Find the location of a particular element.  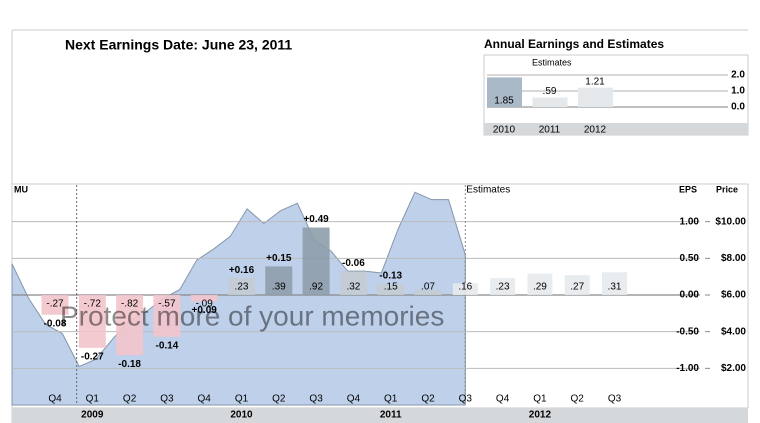

price-tick-label: $4.00 is located at coordinates (733, 331).